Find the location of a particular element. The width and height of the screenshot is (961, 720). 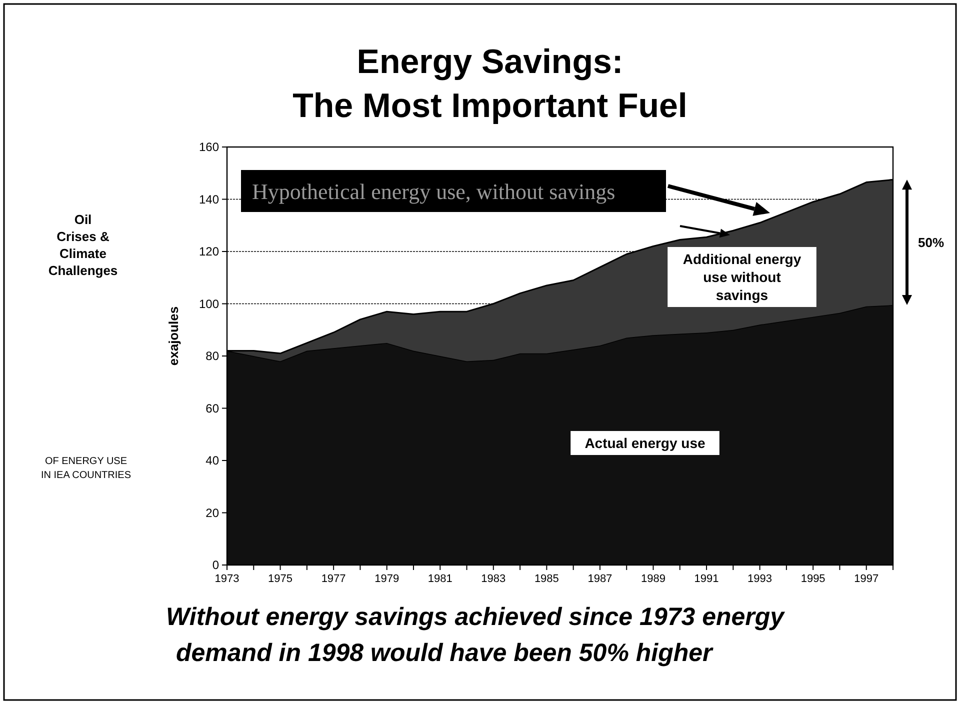

x-tick-label: 1993 is located at coordinates (760, 579).